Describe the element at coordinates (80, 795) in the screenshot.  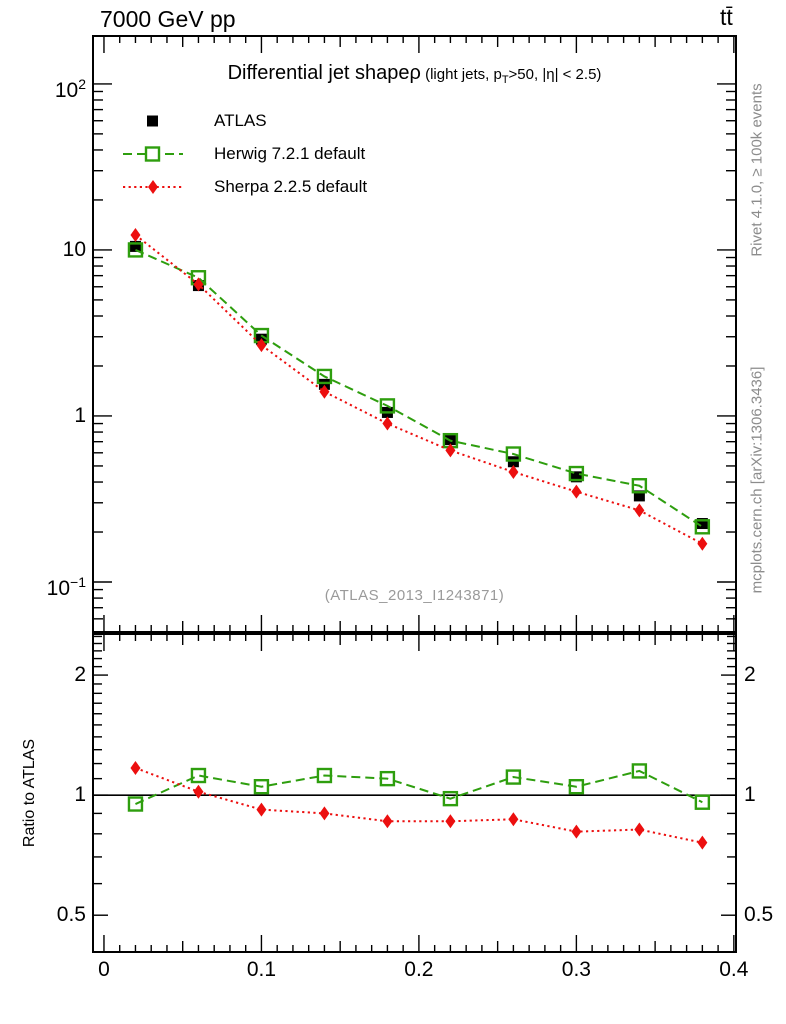
I see `ratio-y-tick-label: 1` at that location.